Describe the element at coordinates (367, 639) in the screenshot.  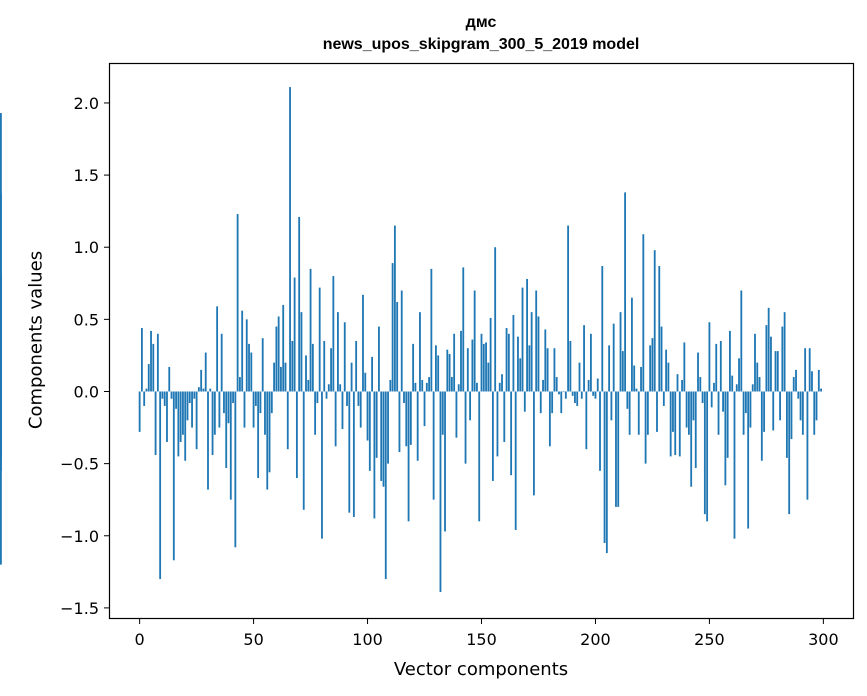
I see `x-tick-label: 100` at that location.